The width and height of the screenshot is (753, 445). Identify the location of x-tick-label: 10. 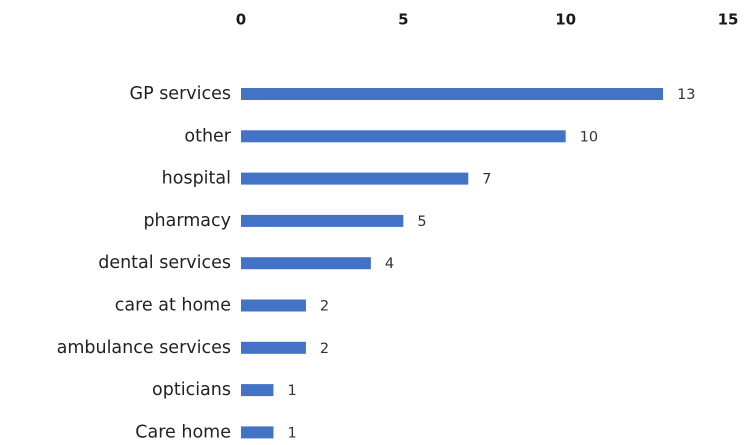
(565, 20).